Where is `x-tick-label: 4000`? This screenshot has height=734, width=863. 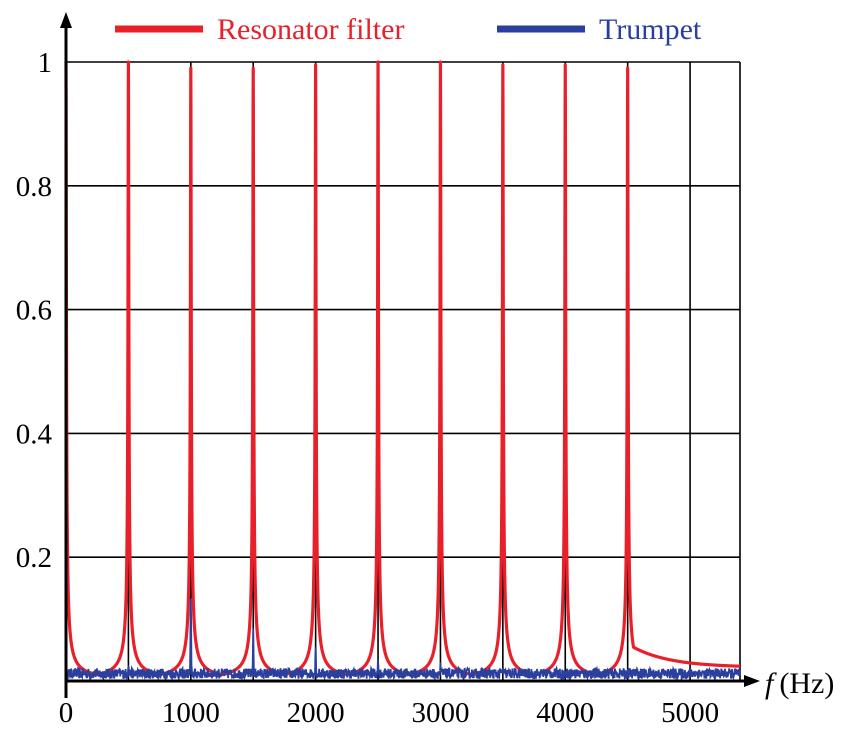 x-tick-label: 4000 is located at coordinates (565, 713).